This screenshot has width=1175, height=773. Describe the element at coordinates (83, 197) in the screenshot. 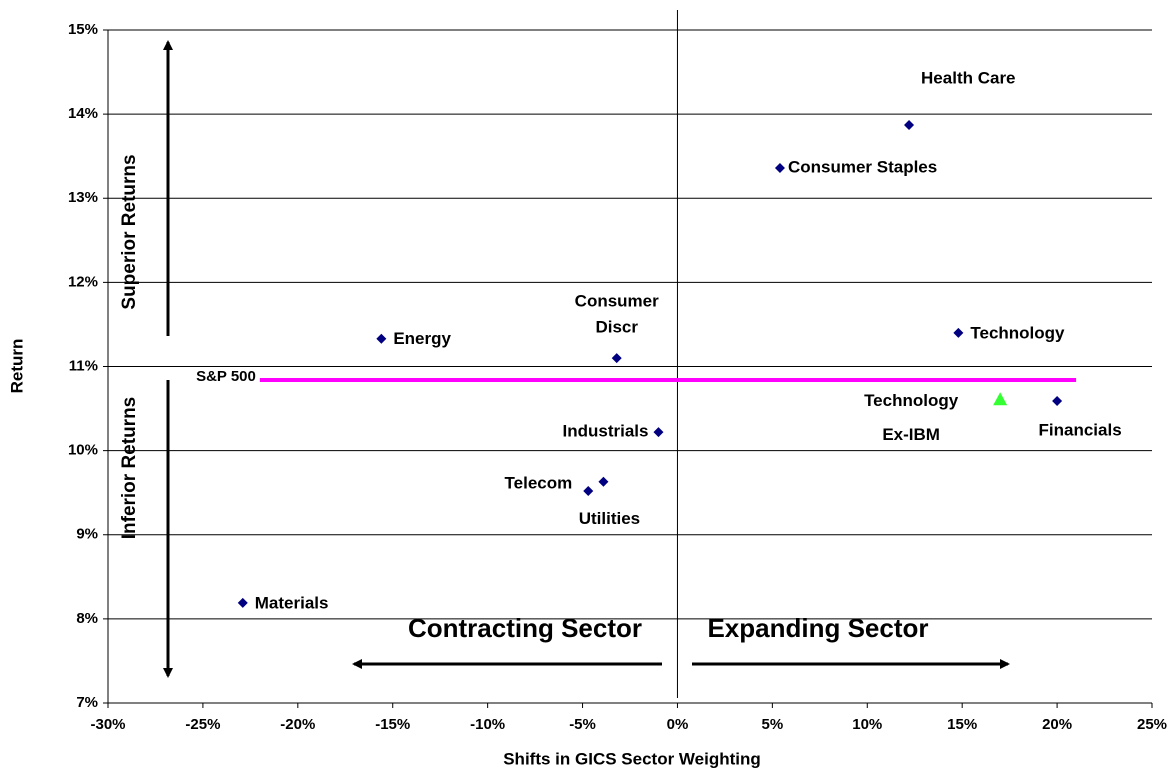

I see `y-tick-label: 13%` at that location.